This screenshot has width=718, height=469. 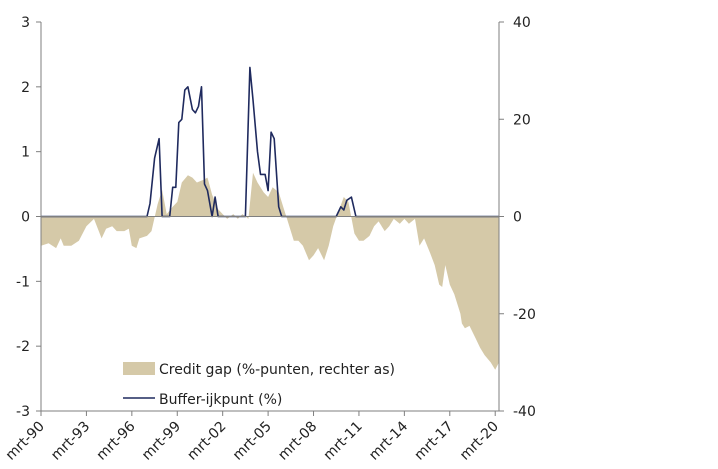 What do you see at coordinates (479, 441) in the screenshot?
I see `x-tick-label: mrt-20` at bounding box center [479, 441].